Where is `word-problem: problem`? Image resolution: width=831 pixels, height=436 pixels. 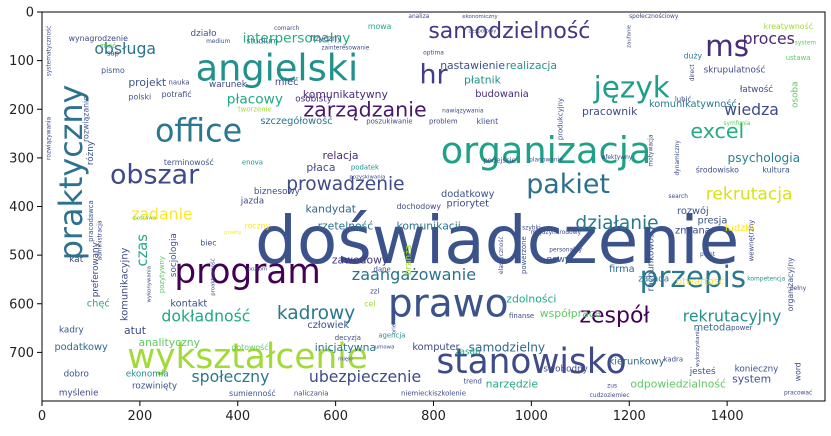 word-problem: problem is located at coordinates (443, 121).